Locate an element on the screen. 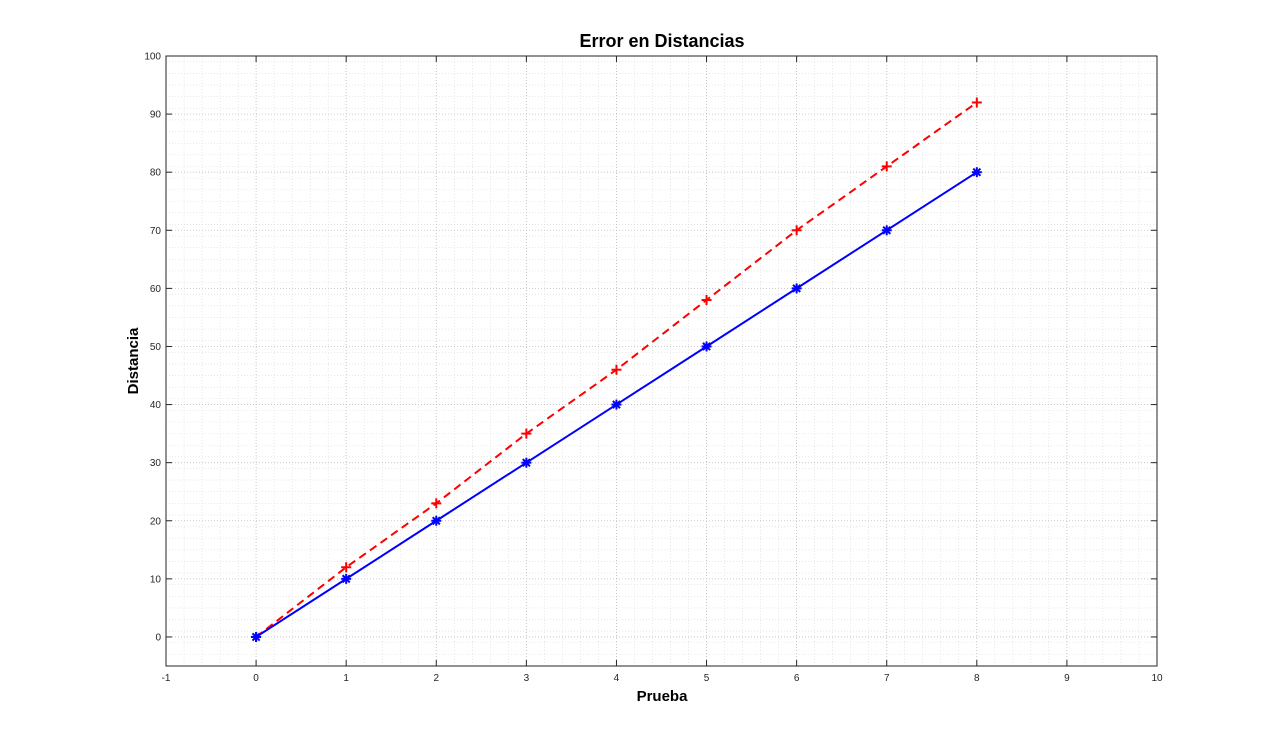  y-tick-label: 80 is located at coordinates (156, 173).